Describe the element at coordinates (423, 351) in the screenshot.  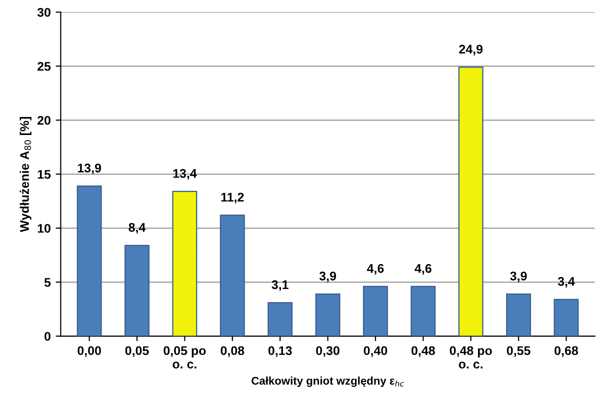
I see `x-tick-label: 0,48` at that location.